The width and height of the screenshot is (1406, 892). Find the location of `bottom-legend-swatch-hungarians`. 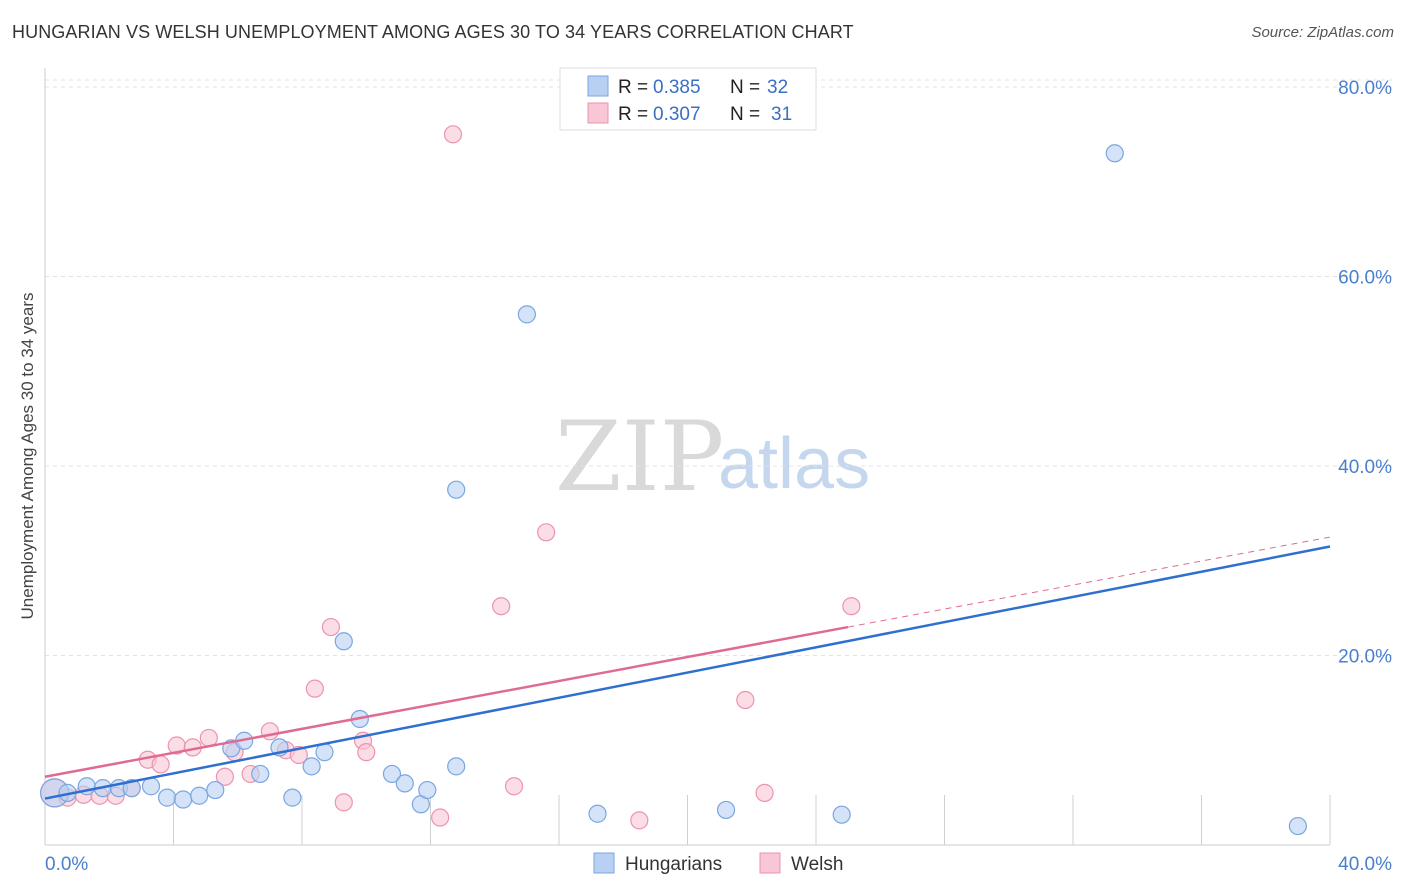

bottom-legend-swatch-hungarians is located at coordinates (604, 863).